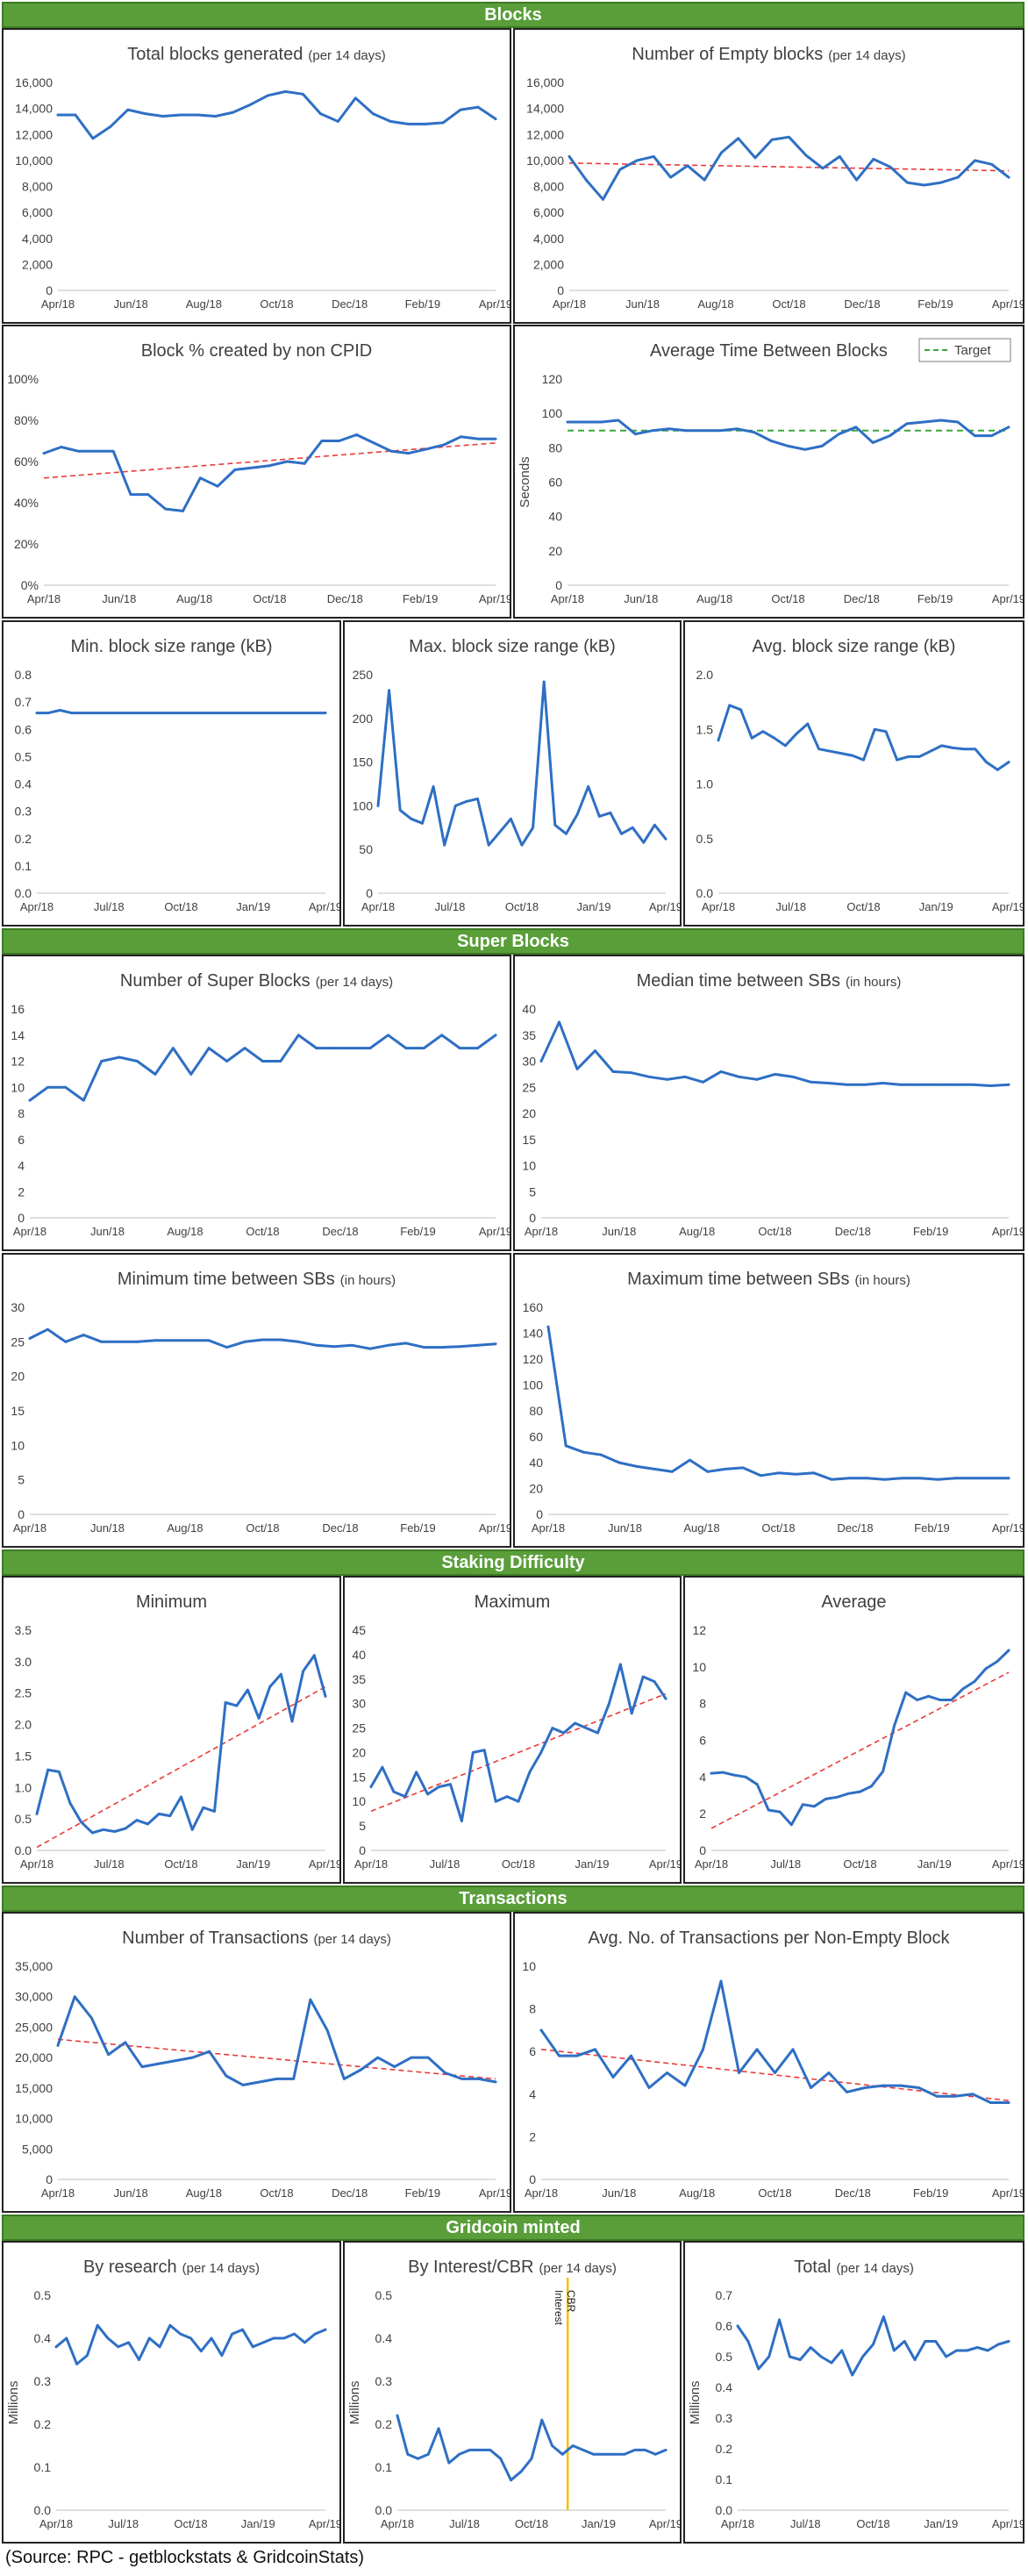 This screenshot has width=1028, height=2576. Describe the element at coordinates (269, 460) in the screenshot. I see `trend-line` at that location.